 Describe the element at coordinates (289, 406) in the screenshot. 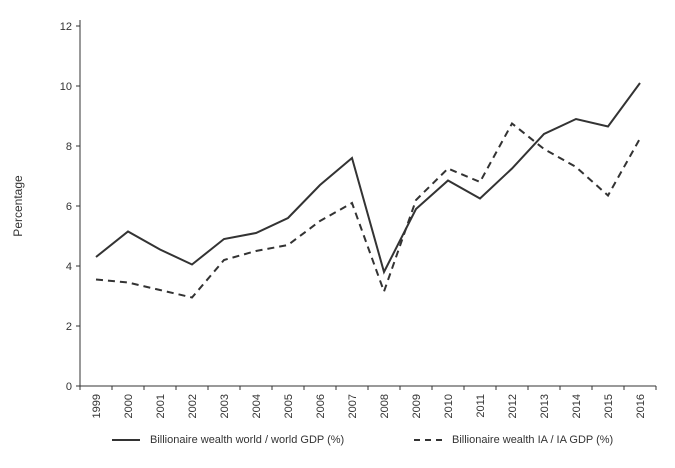

I see `x-tick-label: 2005` at that location.